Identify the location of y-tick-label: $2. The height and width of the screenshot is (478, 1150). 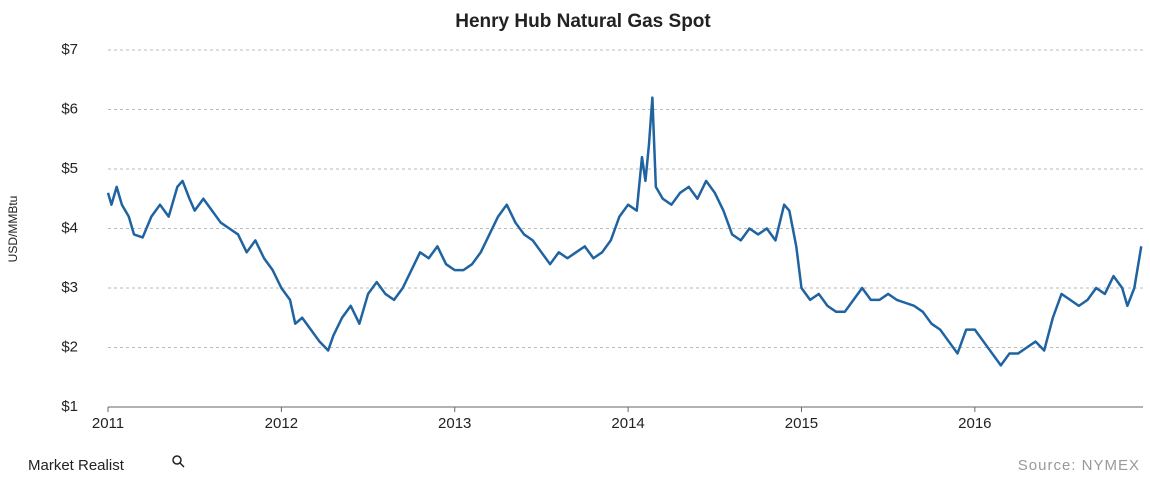
(69, 346).